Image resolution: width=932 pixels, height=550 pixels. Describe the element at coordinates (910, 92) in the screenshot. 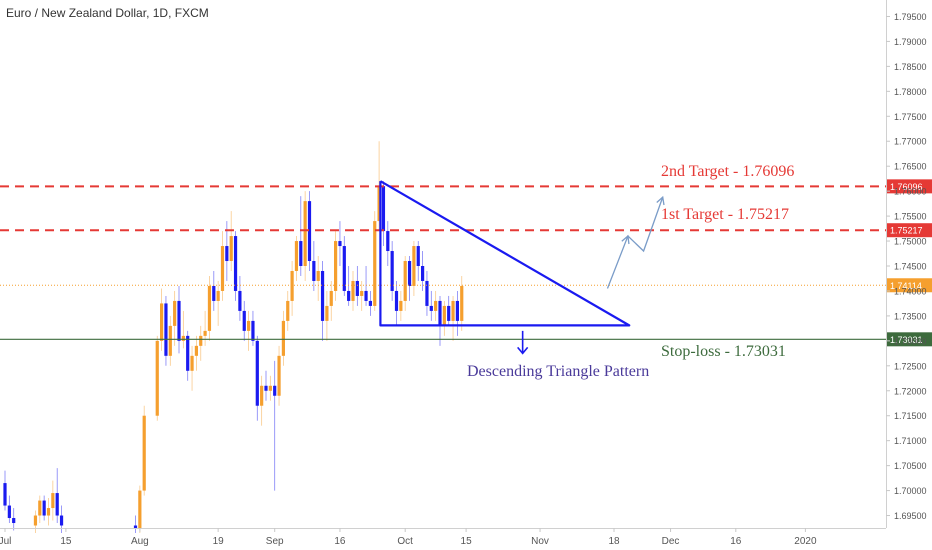

I see `y-tick-label: 1.78000` at that location.